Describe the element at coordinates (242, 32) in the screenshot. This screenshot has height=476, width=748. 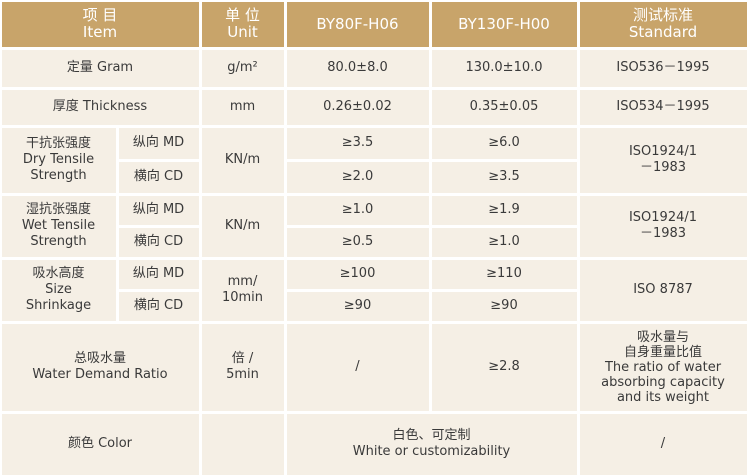
I see `cell-text: Unit` at that location.